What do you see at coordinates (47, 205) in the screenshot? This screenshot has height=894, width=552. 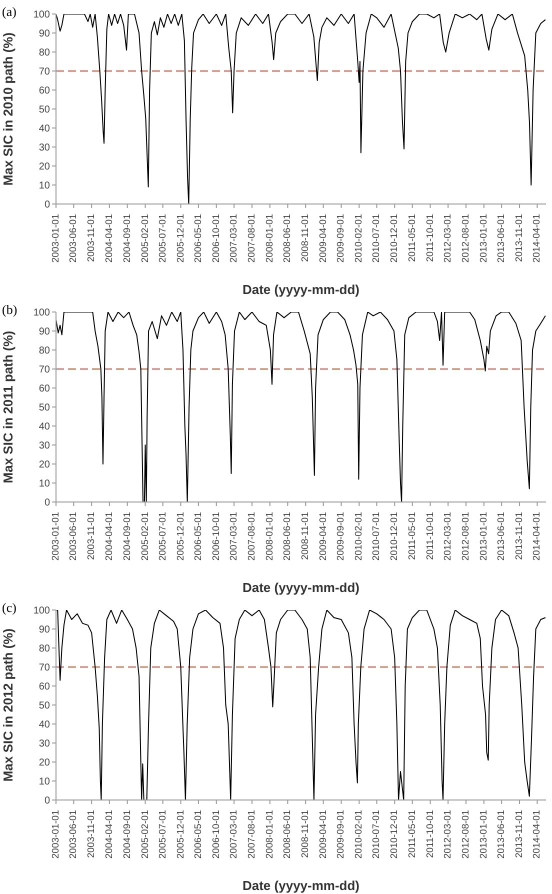 I see `y-tick-label: 0` at bounding box center [47, 205].